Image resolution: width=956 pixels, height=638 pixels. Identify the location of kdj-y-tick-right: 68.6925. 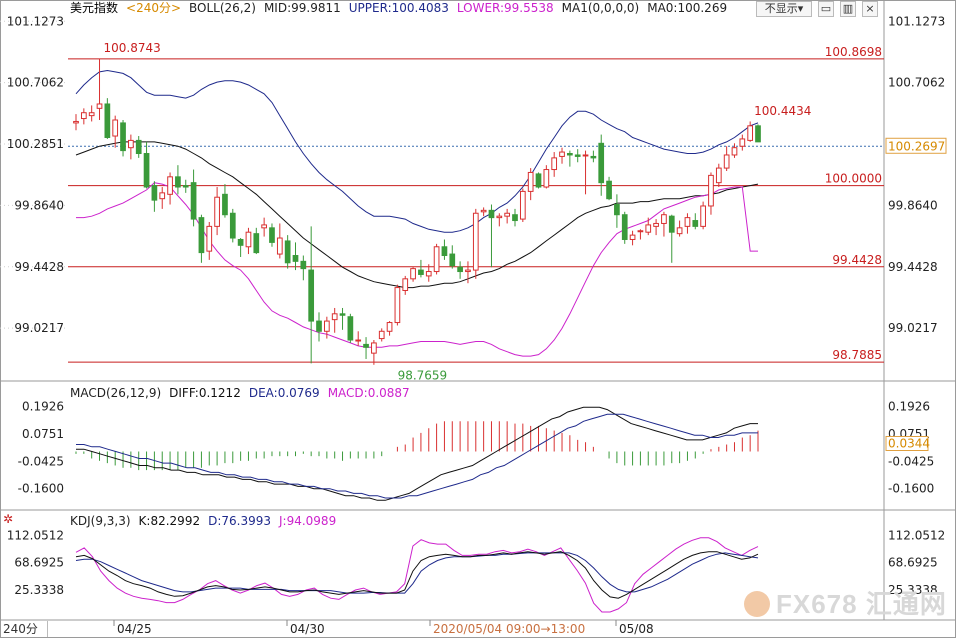
(913, 563).